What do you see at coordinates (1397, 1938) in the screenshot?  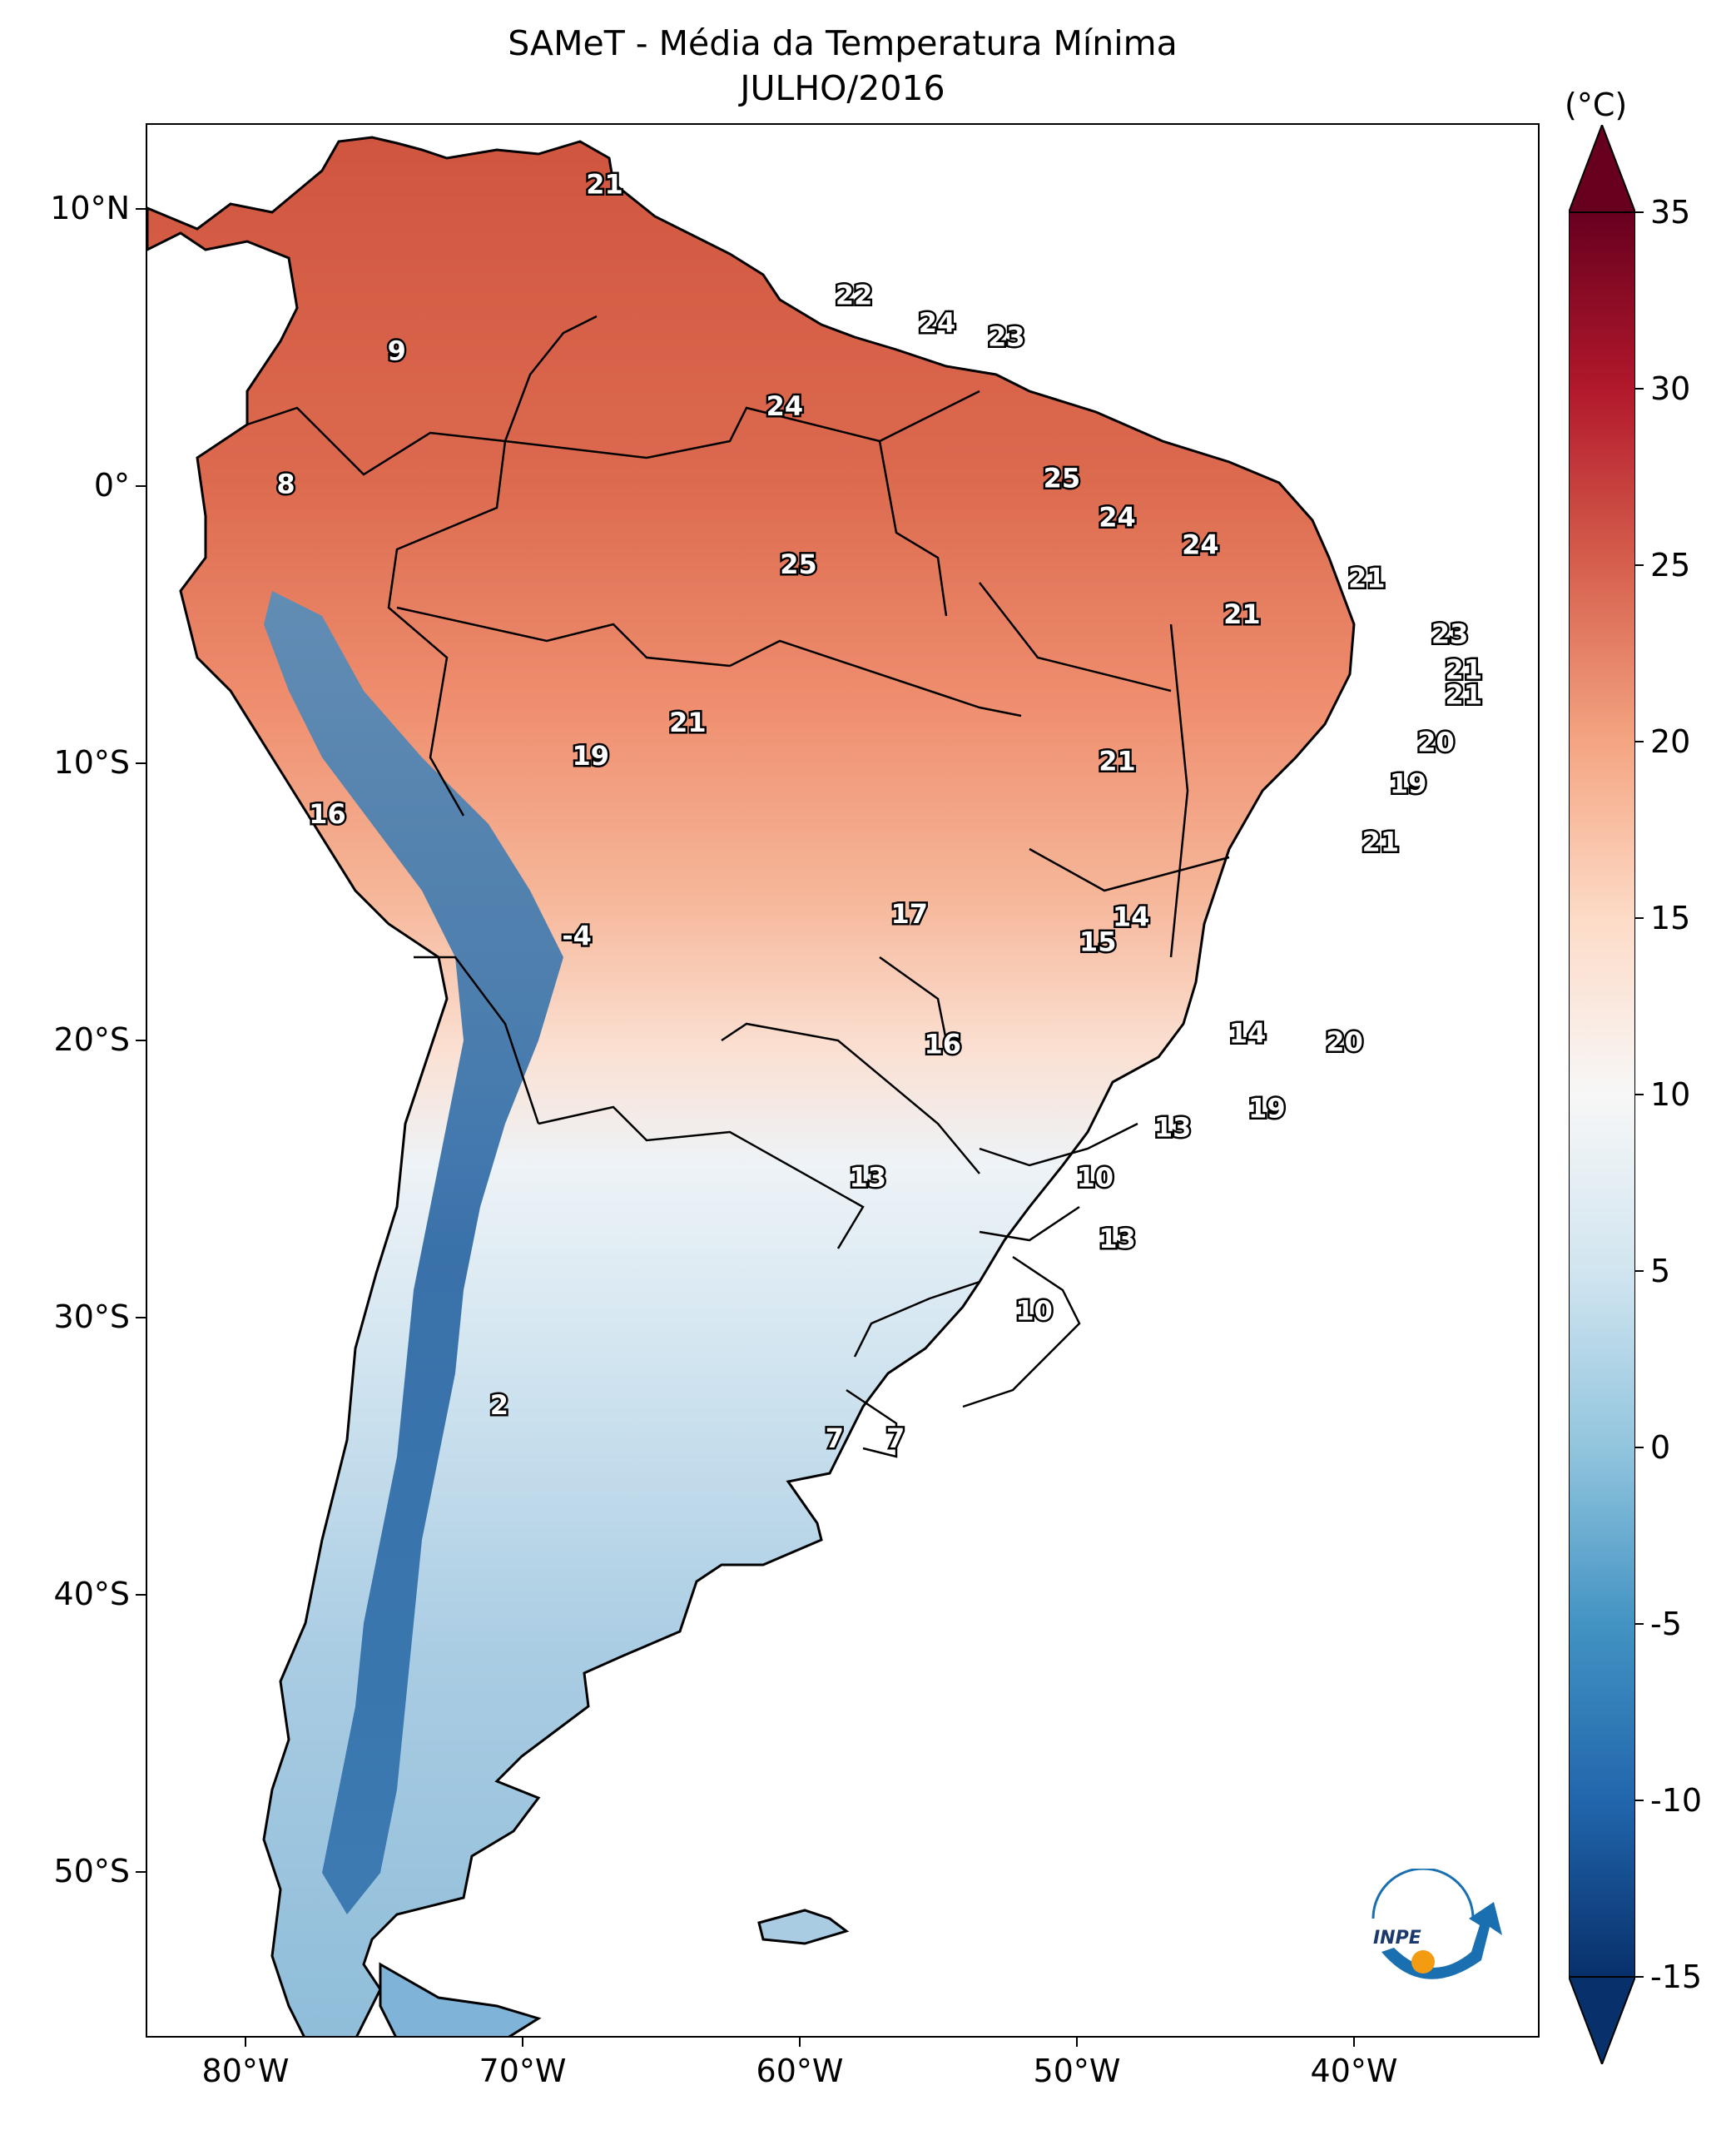 I see `logo-text: INPE` at bounding box center [1397, 1938].